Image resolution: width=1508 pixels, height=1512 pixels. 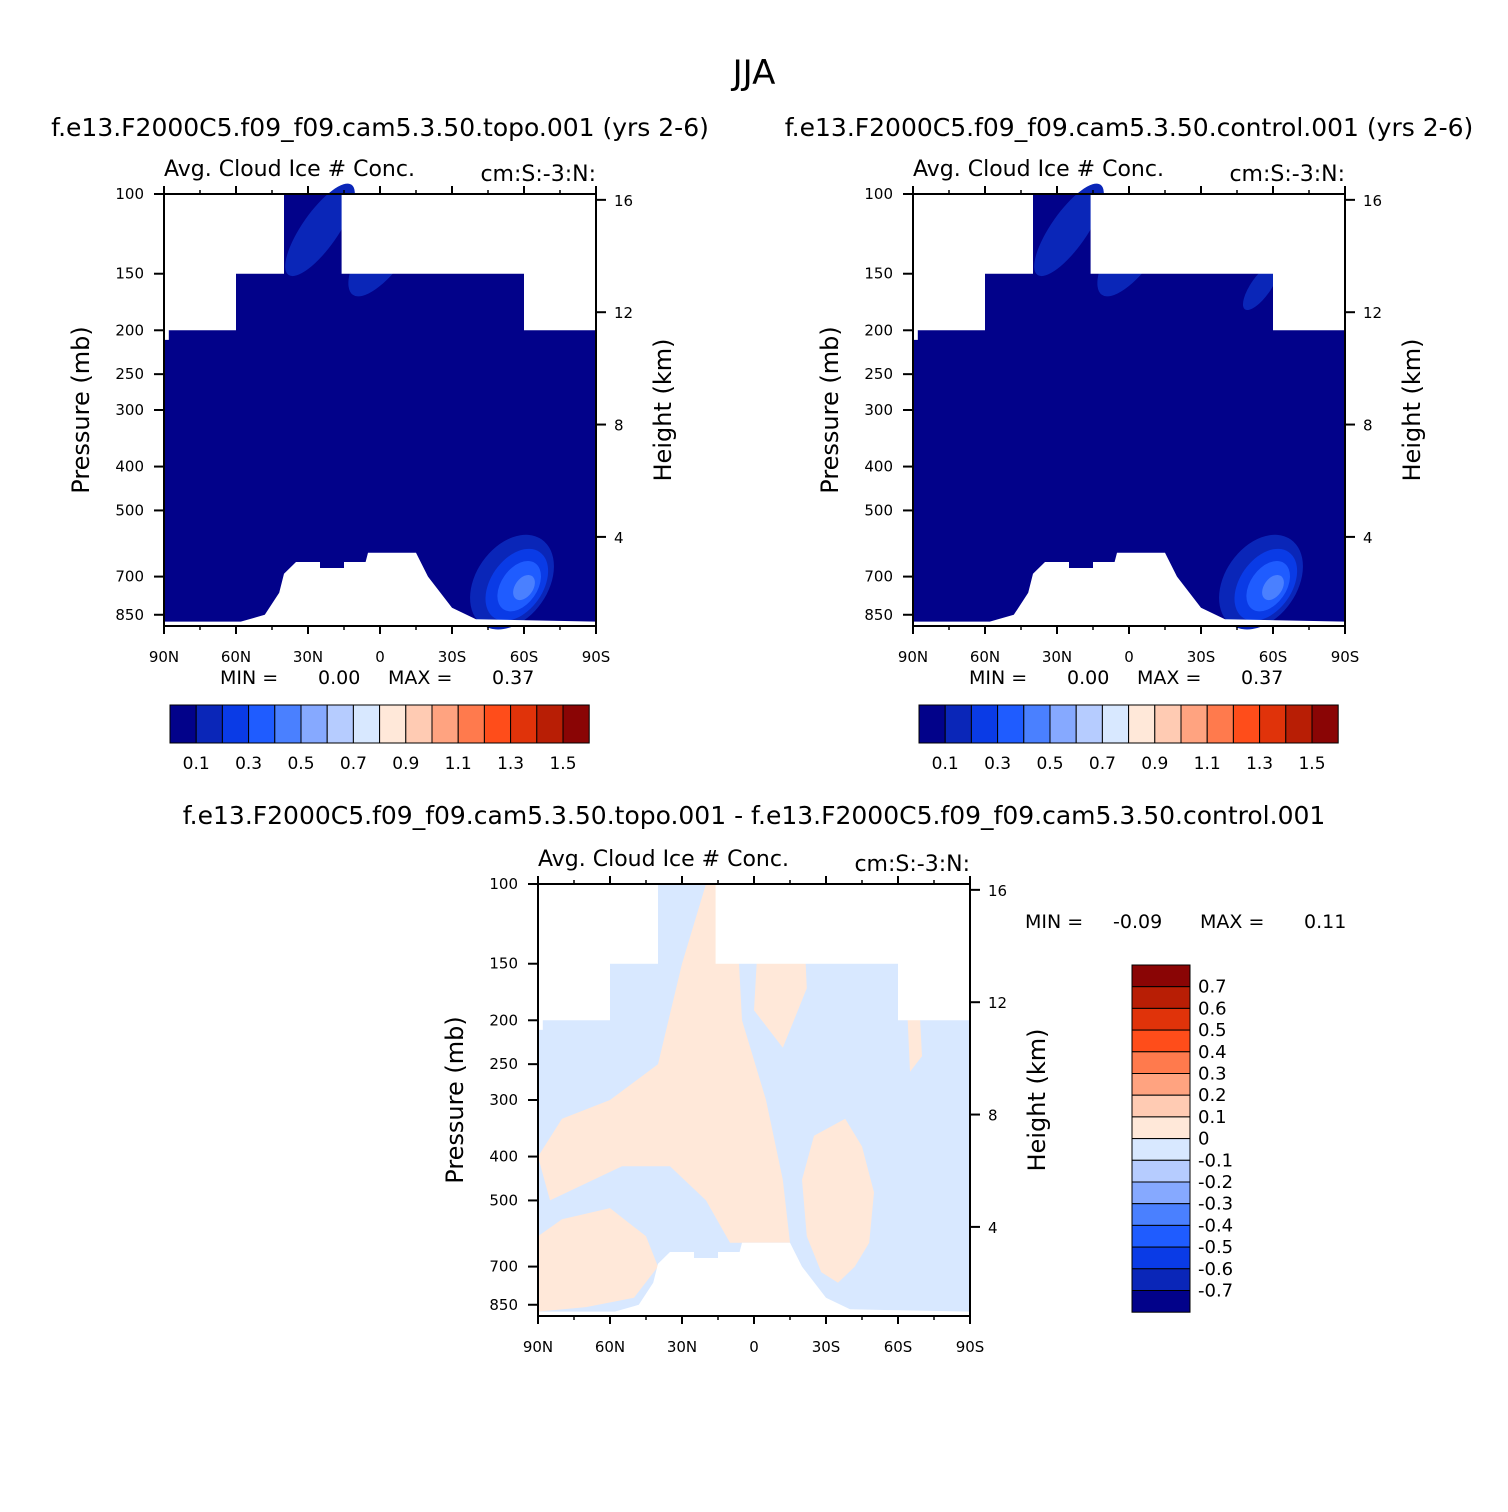 What do you see at coordinates (1259, 764) in the screenshot?
I see `colorbar-label: 1.3` at bounding box center [1259, 764].